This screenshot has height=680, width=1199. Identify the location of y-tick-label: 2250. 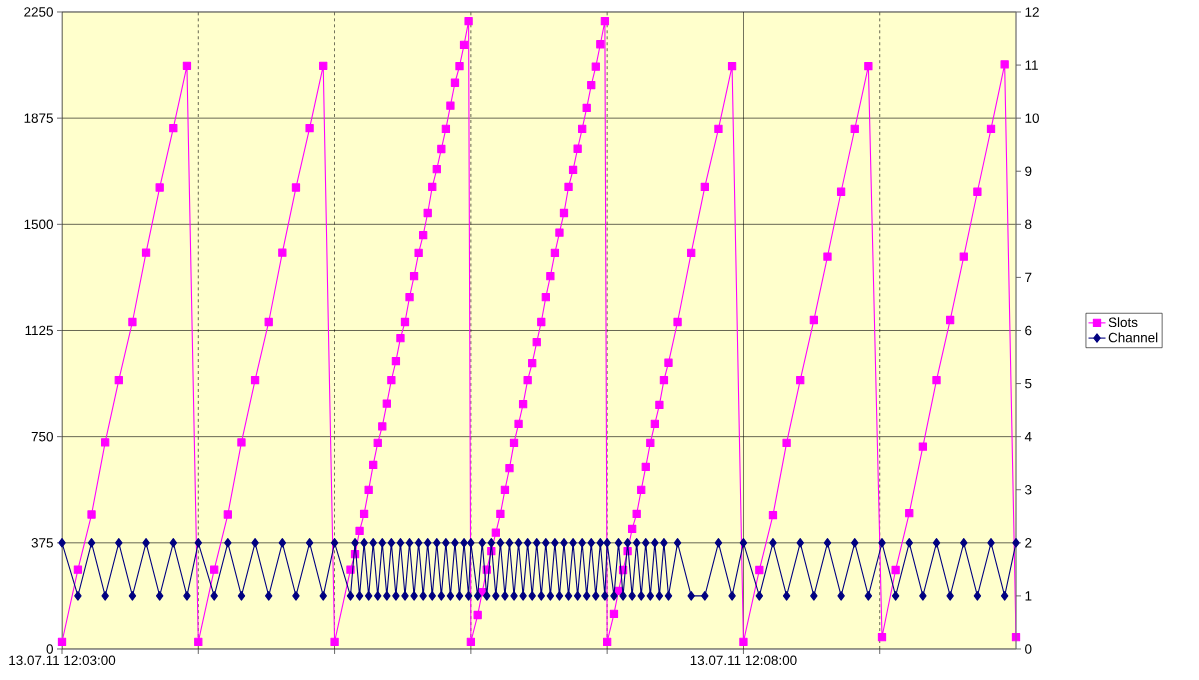
(38, 12).